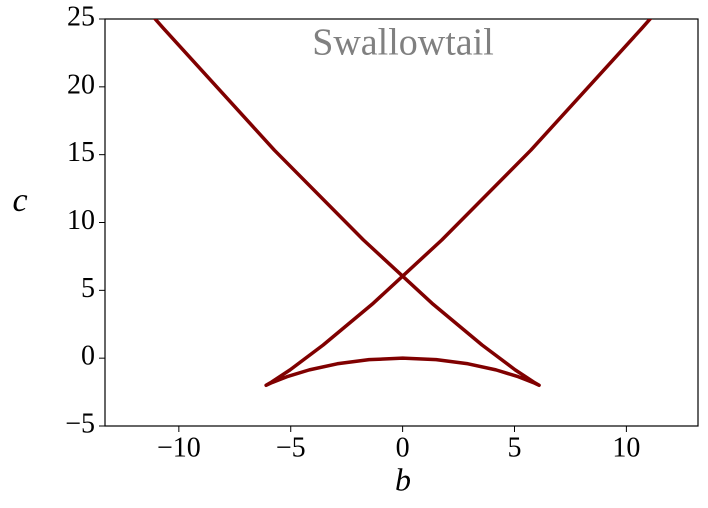 Image resolution: width=708 pixels, height=508 pixels. Describe the element at coordinates (80, 423) in the screenshot. I see `y-tick-label: −5` at that location.